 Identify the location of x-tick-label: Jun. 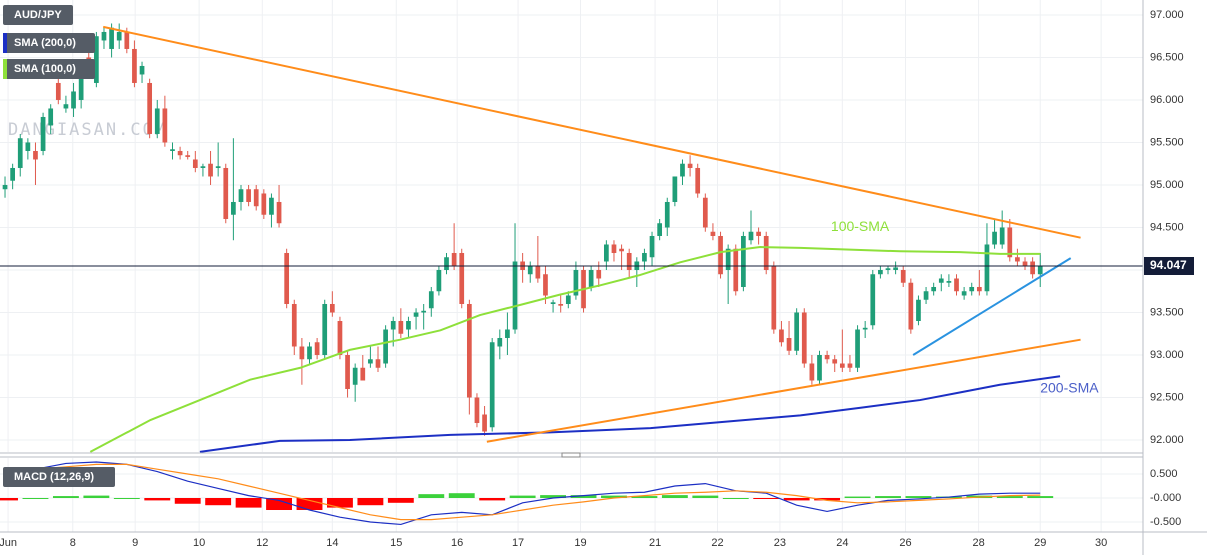
(8, 543).